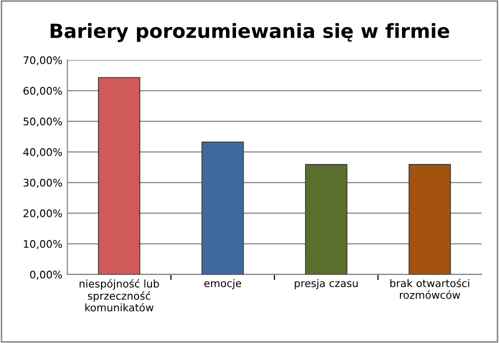 Image resolution: width=499 pixels, height=343 pixels. I want to click on y-tick-label: 50,00%, so click(43, 122).